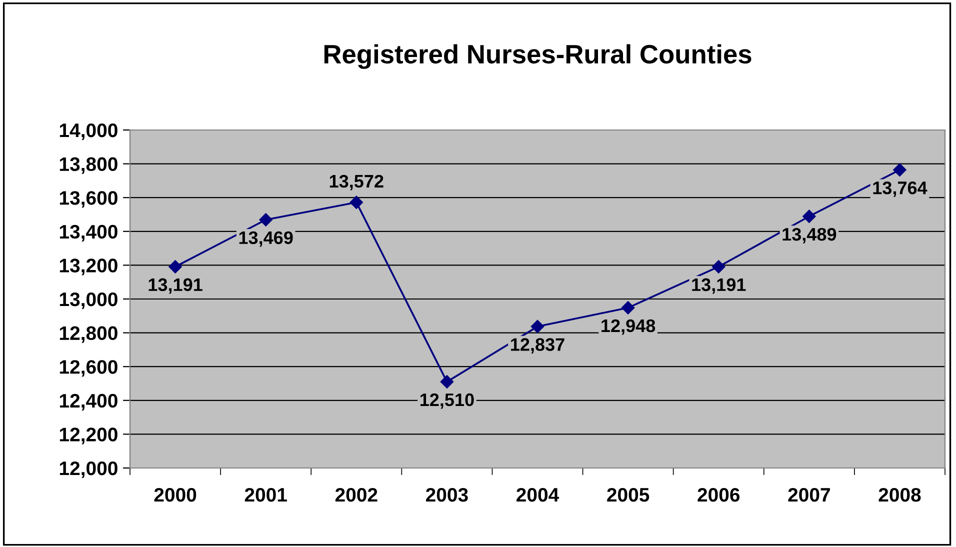  I want to click on data-label: 12,837, so click(537, 346).